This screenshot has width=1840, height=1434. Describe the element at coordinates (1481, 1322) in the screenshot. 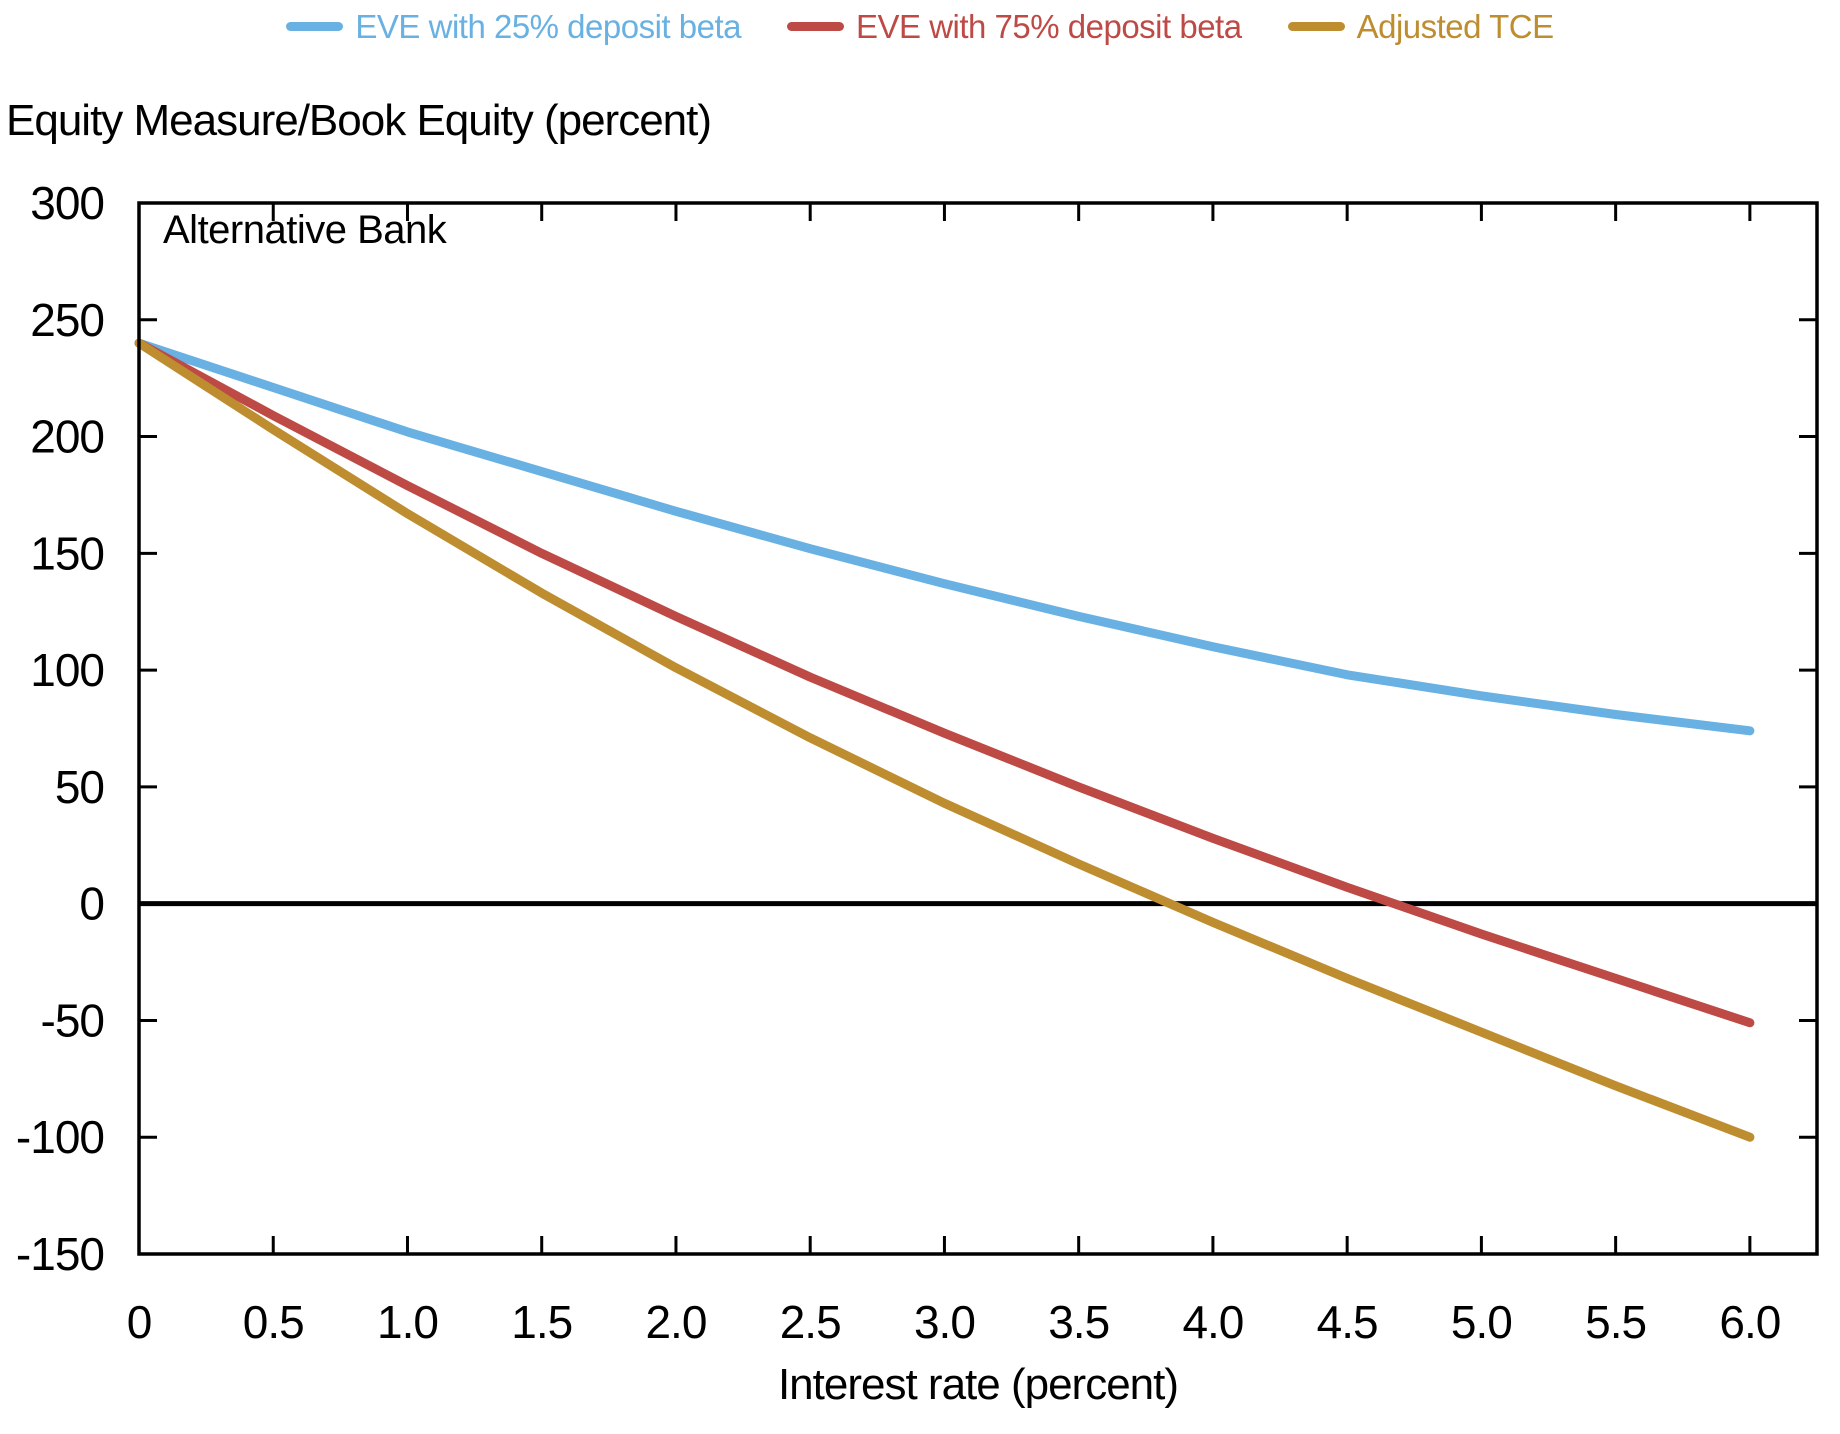

I see `x-tick-label: 5.0` at that location.